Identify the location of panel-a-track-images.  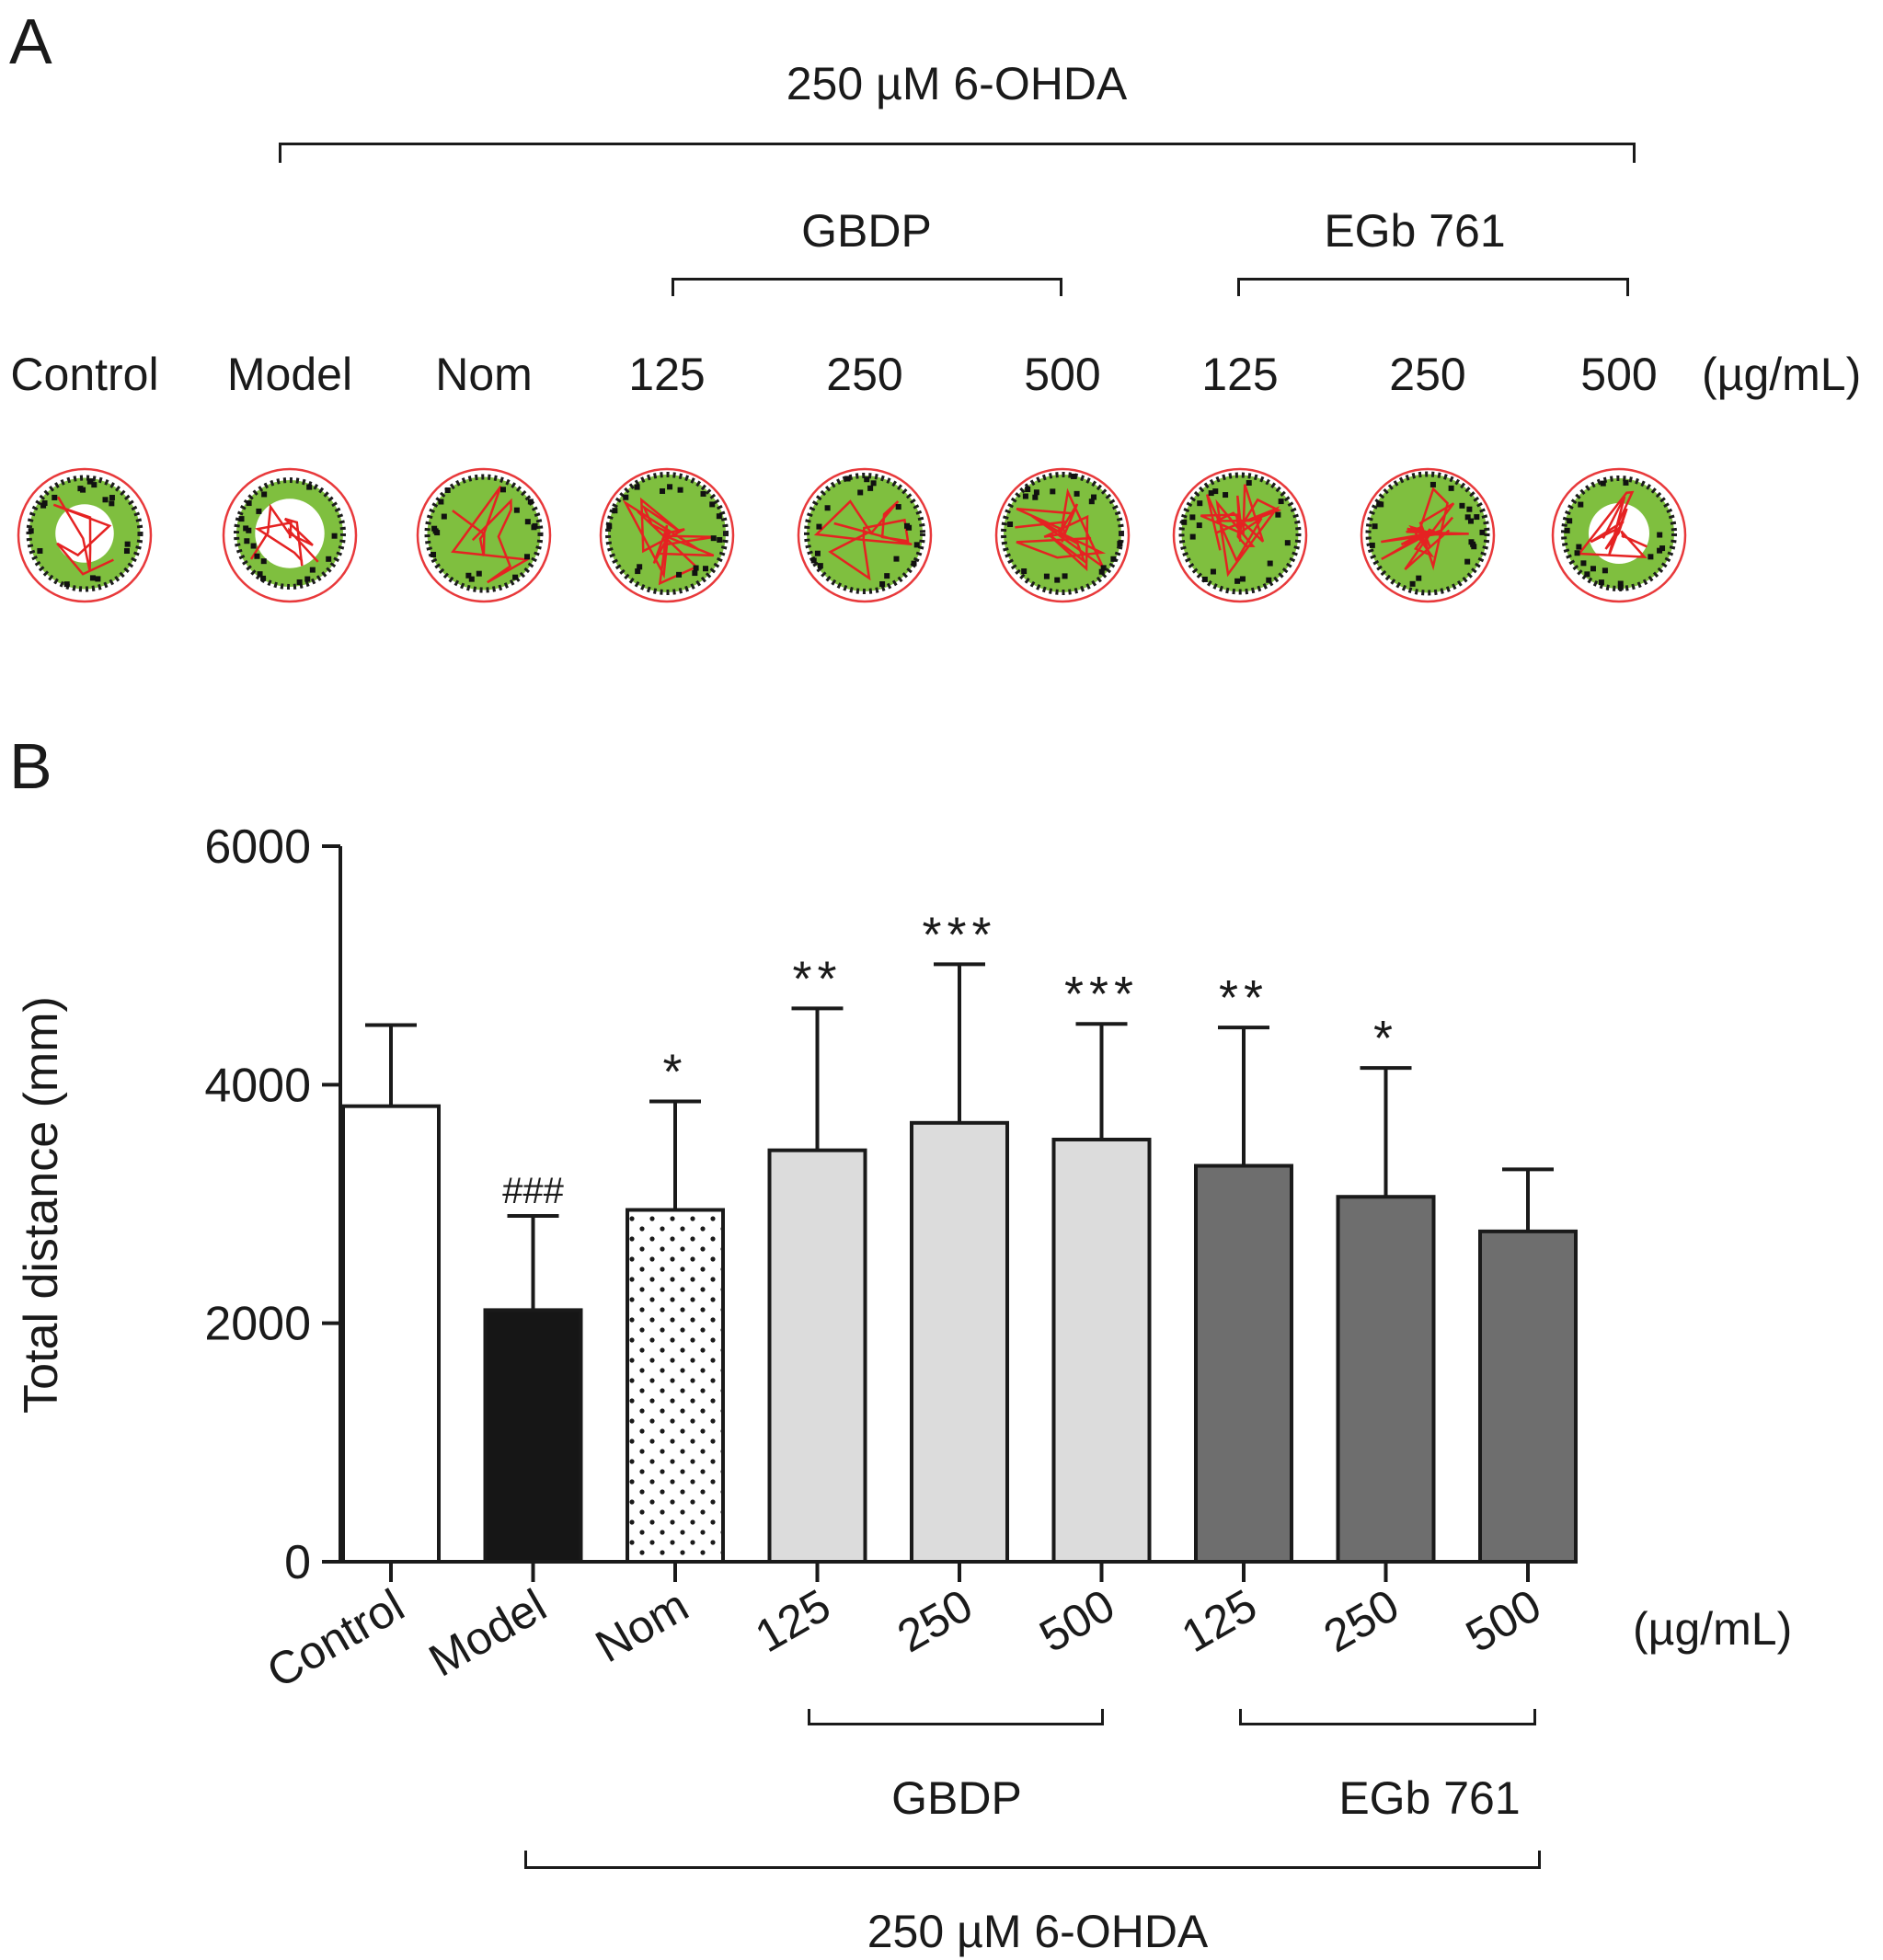
(852, 535).